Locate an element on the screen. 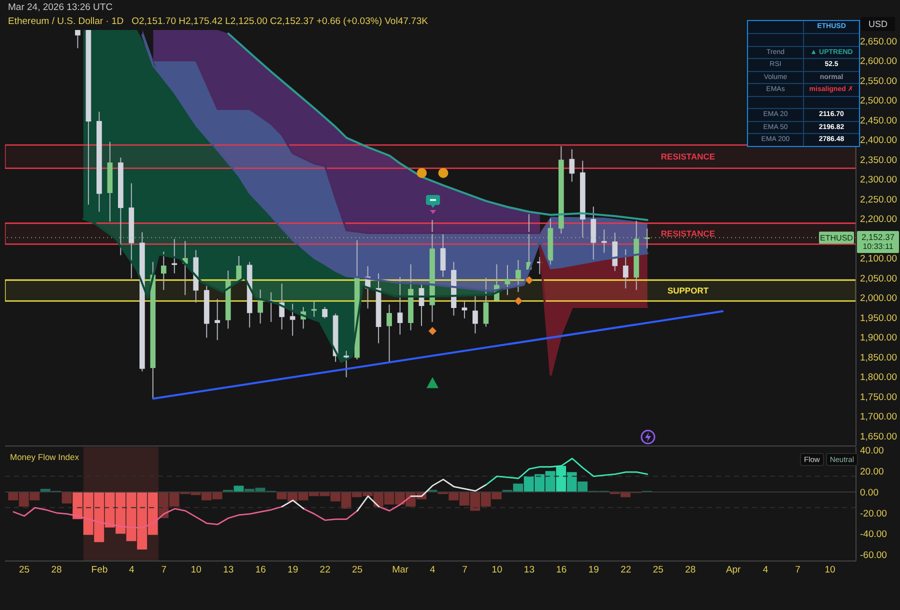  y-tick-label: 2,450.00 is located at coordinates (878, 120).